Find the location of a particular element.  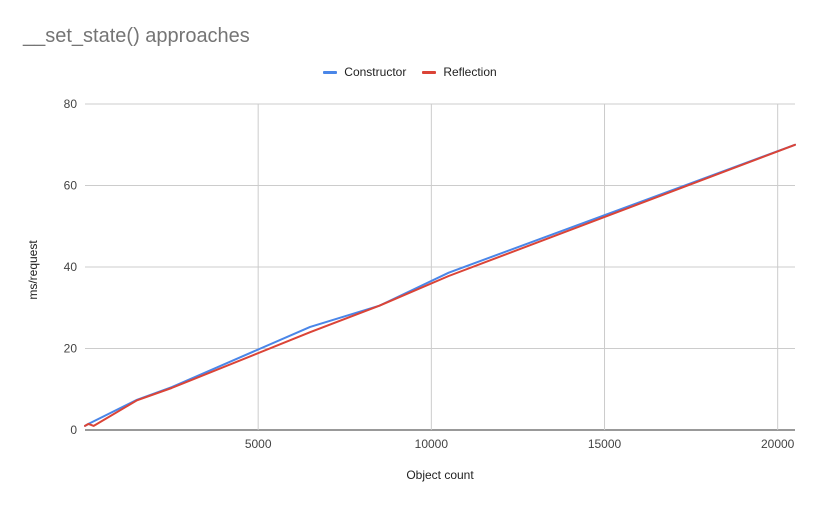

y-tick-label: 0 is located at coordinates (73, 430).